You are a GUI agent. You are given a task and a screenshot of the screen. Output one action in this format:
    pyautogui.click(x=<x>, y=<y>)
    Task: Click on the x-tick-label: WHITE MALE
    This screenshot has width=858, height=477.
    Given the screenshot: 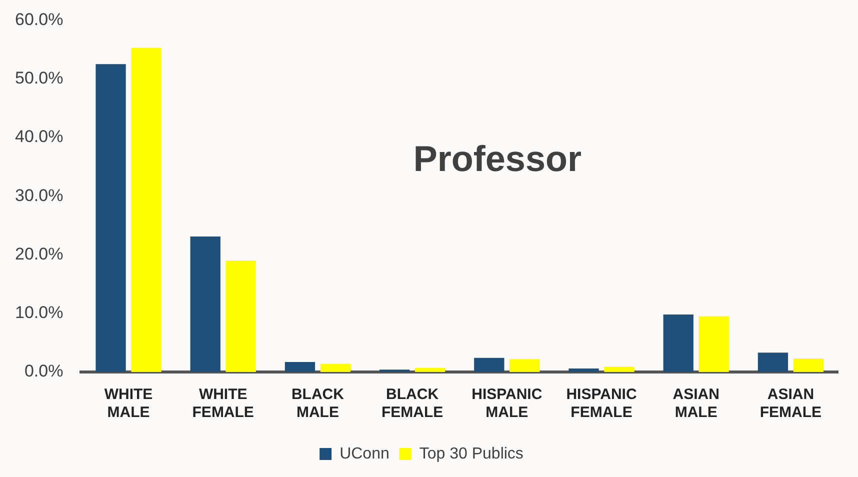 What is the action you would take?
    pyautogui.click(x=128, y=404)
    